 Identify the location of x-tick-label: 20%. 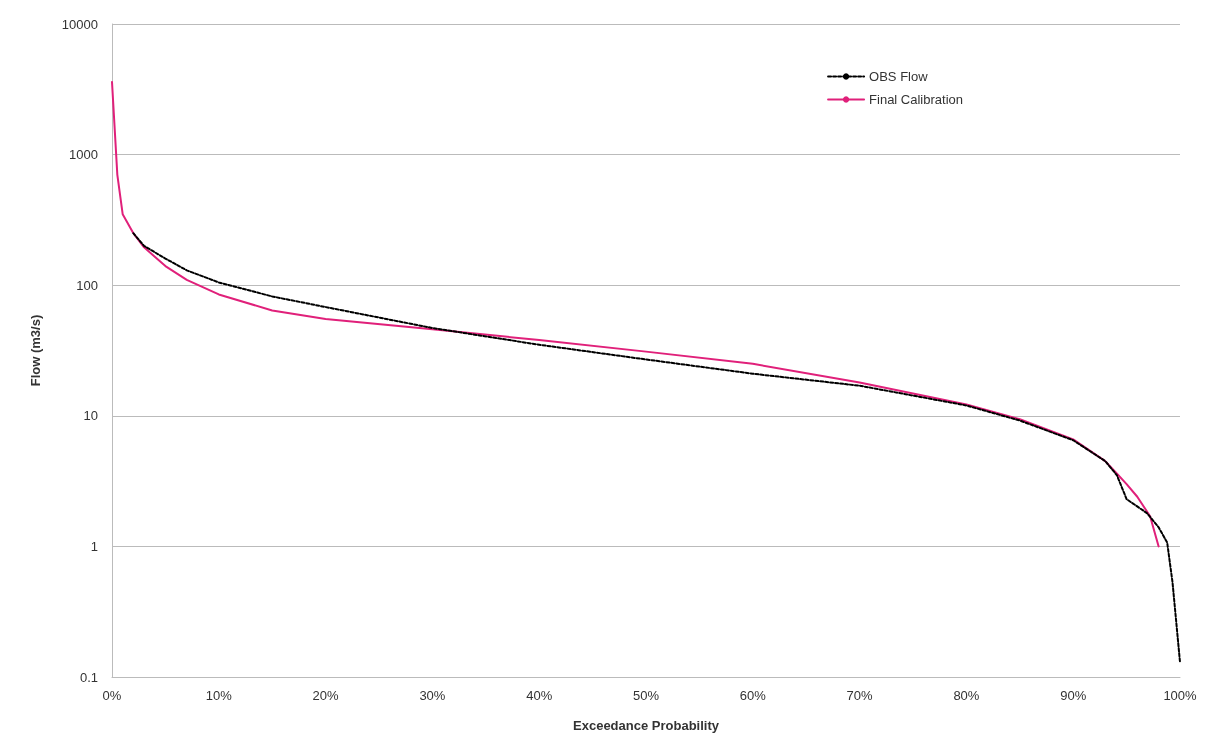
(326, 695).